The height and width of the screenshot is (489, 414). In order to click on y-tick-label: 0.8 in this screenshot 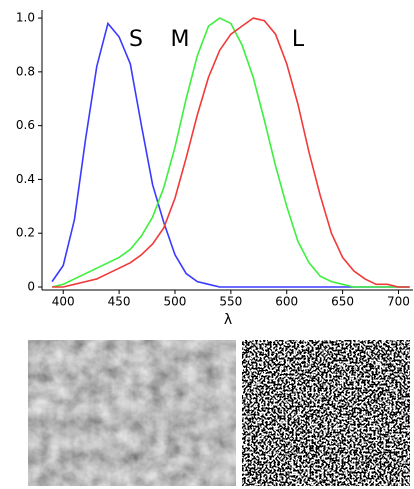, I will do `click(25, 71)`.